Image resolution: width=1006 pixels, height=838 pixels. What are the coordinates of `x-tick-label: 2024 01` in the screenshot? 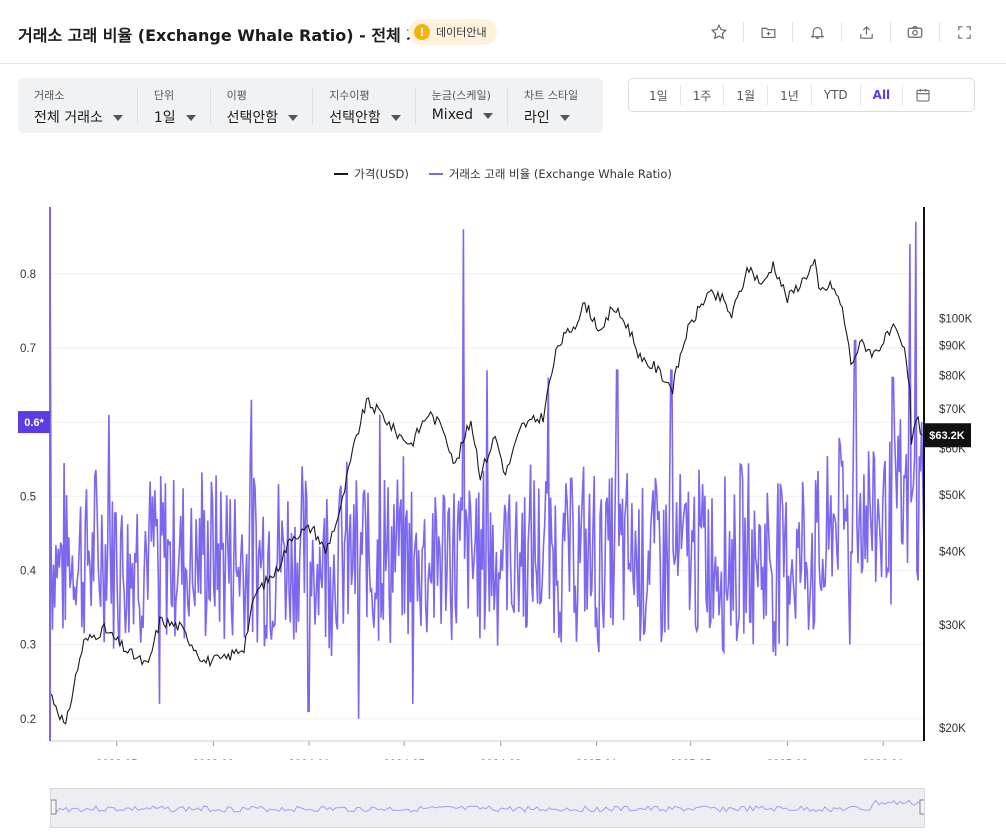 It's located at (309, 759).